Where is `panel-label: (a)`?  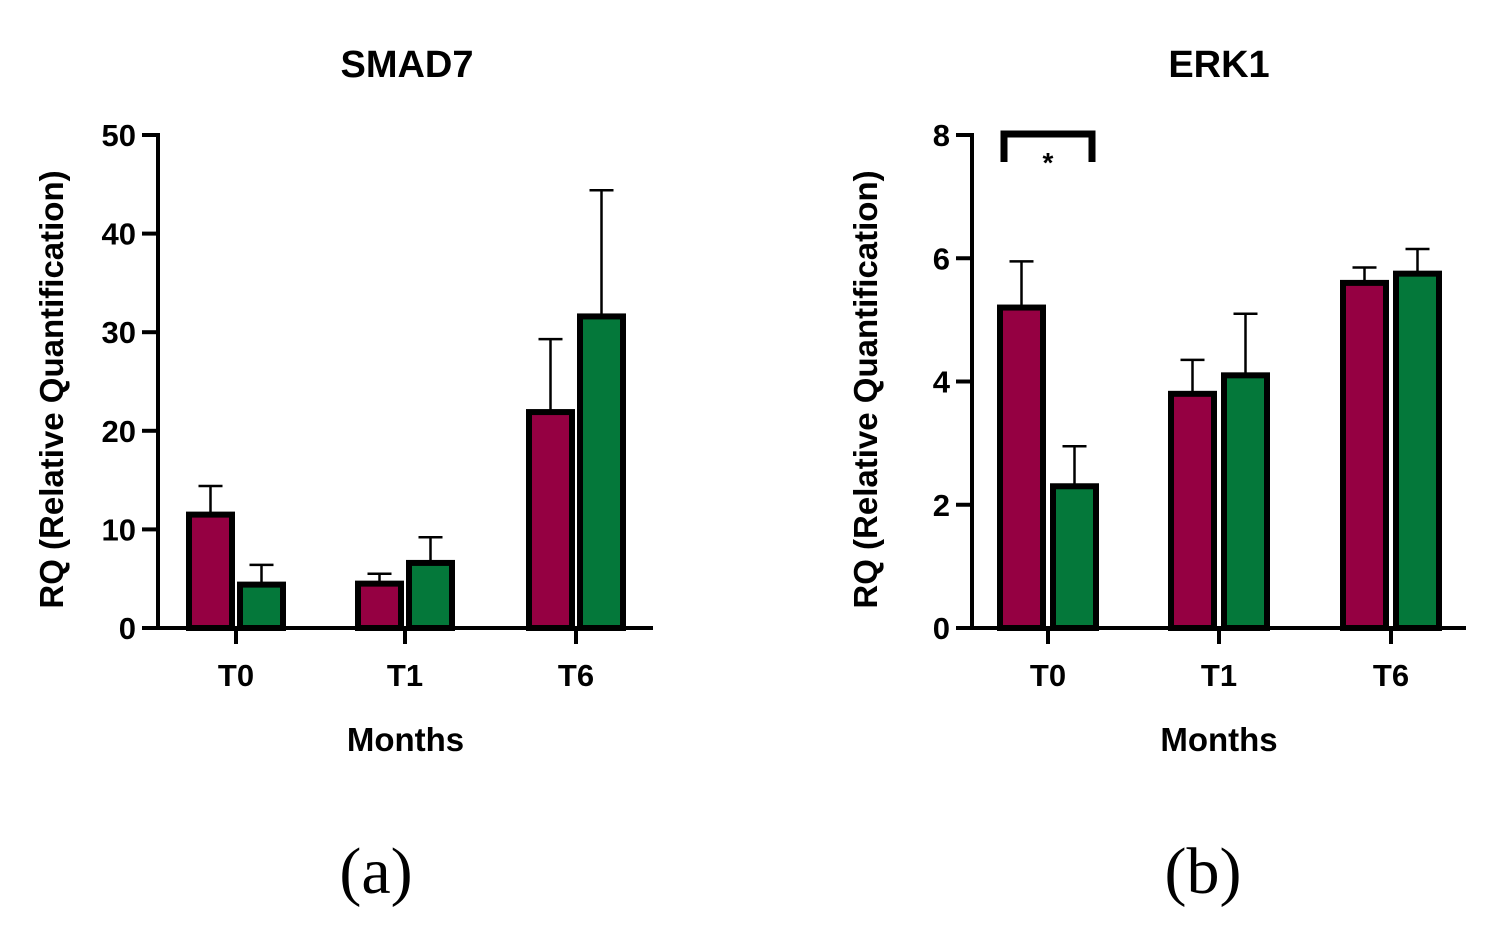 panel-label: (a) is located at coordinates (375, 871).